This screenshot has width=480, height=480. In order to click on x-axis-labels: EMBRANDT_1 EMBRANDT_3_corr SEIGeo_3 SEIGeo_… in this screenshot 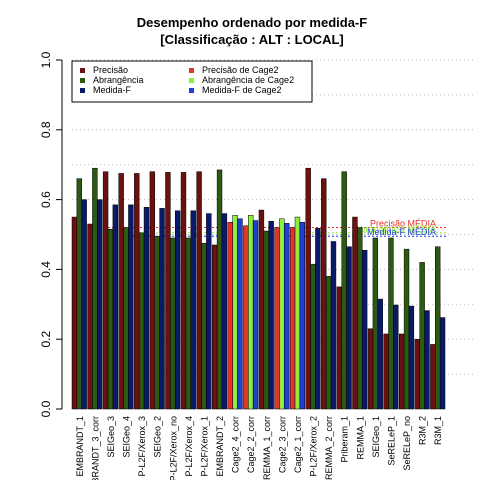, I will do `click(259, 448)`.